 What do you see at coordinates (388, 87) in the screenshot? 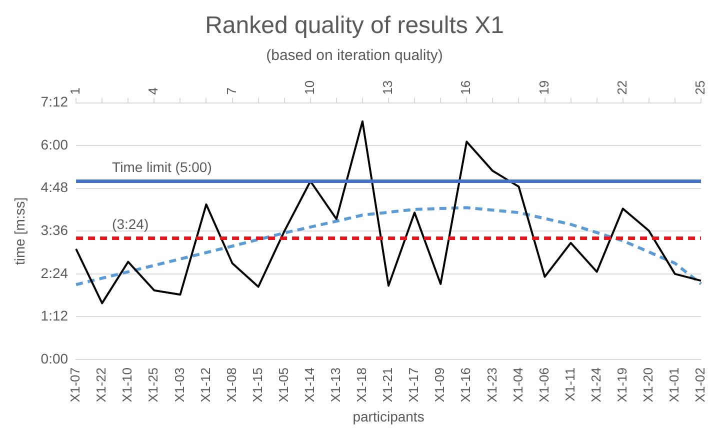
I see `x2-tick-label: 13` at bounding box center [388, 87].